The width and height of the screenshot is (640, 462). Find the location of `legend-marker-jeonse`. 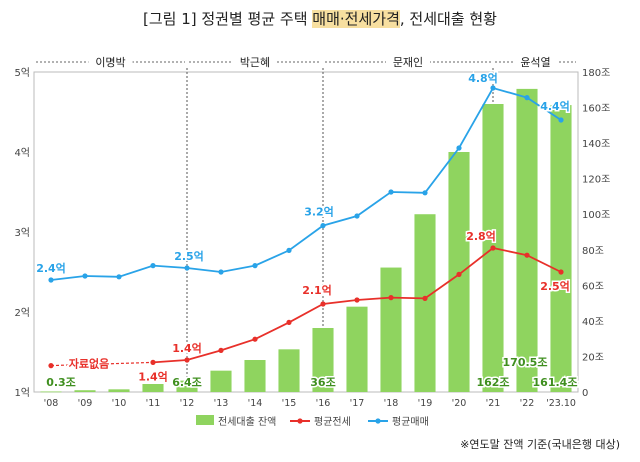

legend-marker-jeonse is located at coordinates (300, 421).